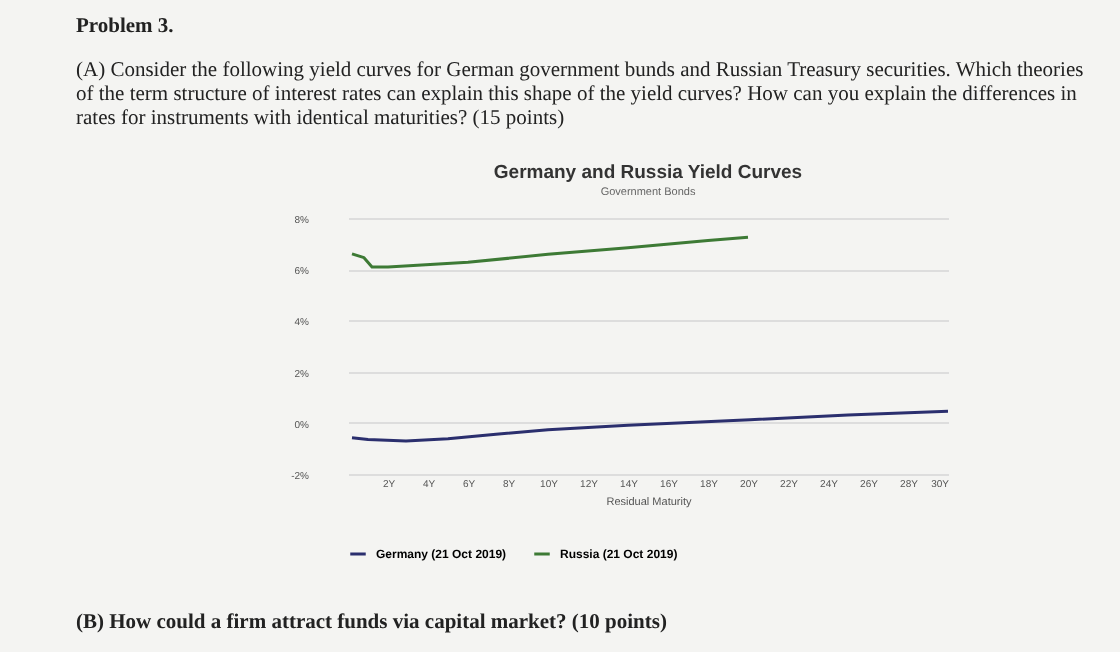 This screenshot has height=652, width=1120. I want to click on chart-title: Germany and Russia Yield Curves, so click(648, 173).